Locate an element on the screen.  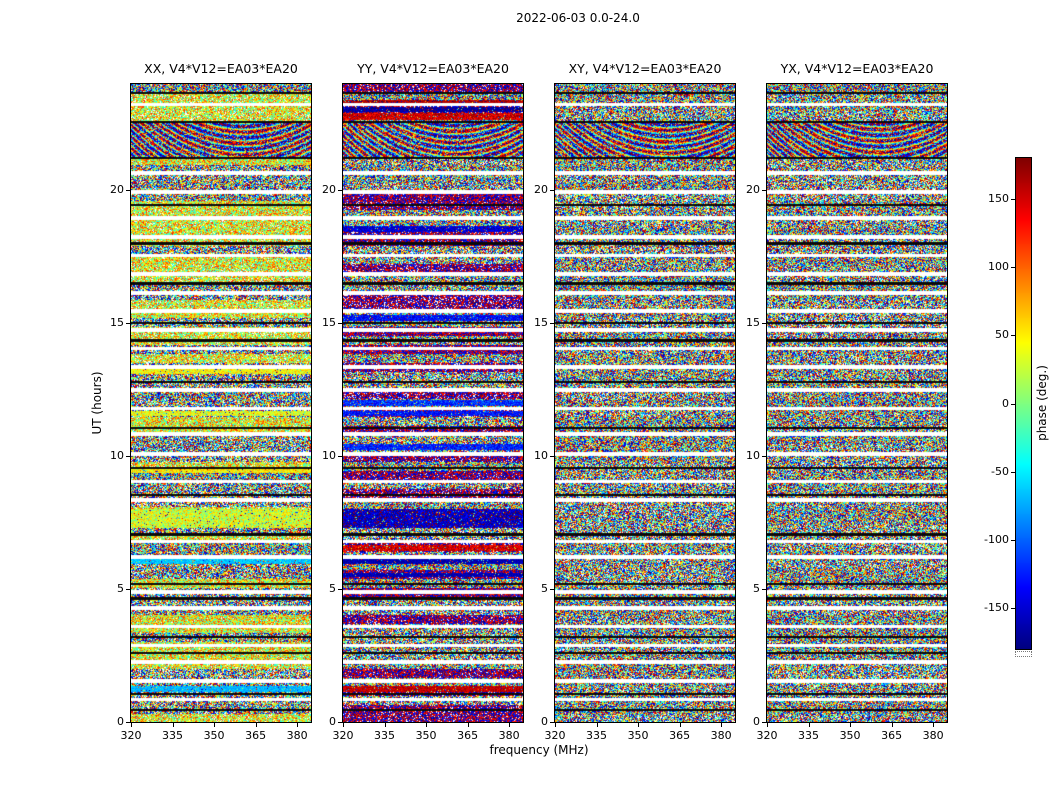
heatmap-panel-yx is located at coordinates (857, 403).